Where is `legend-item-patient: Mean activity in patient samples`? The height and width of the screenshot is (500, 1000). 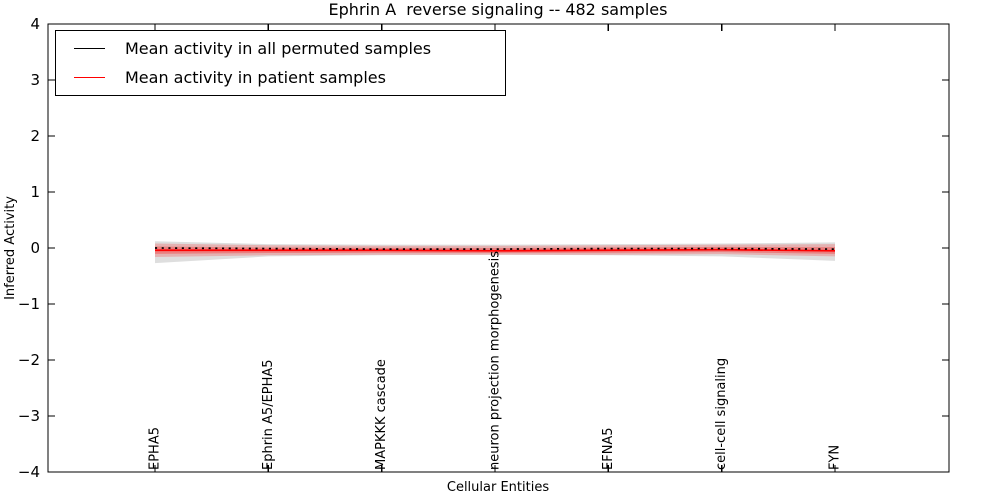 legend-item-patient: Mean activity in patient samples is located at coordinates (280, 78).